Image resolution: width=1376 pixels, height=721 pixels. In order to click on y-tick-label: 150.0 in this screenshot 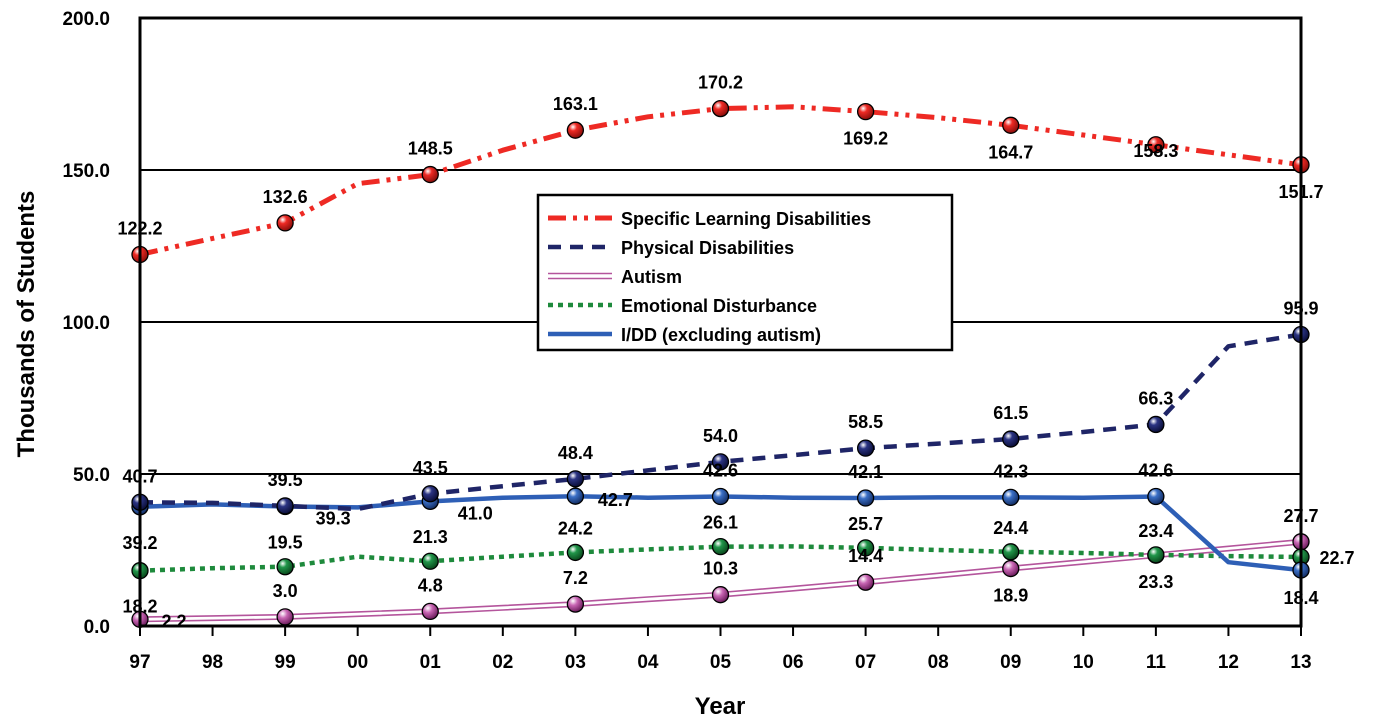, I will do `click(86, 171)`.